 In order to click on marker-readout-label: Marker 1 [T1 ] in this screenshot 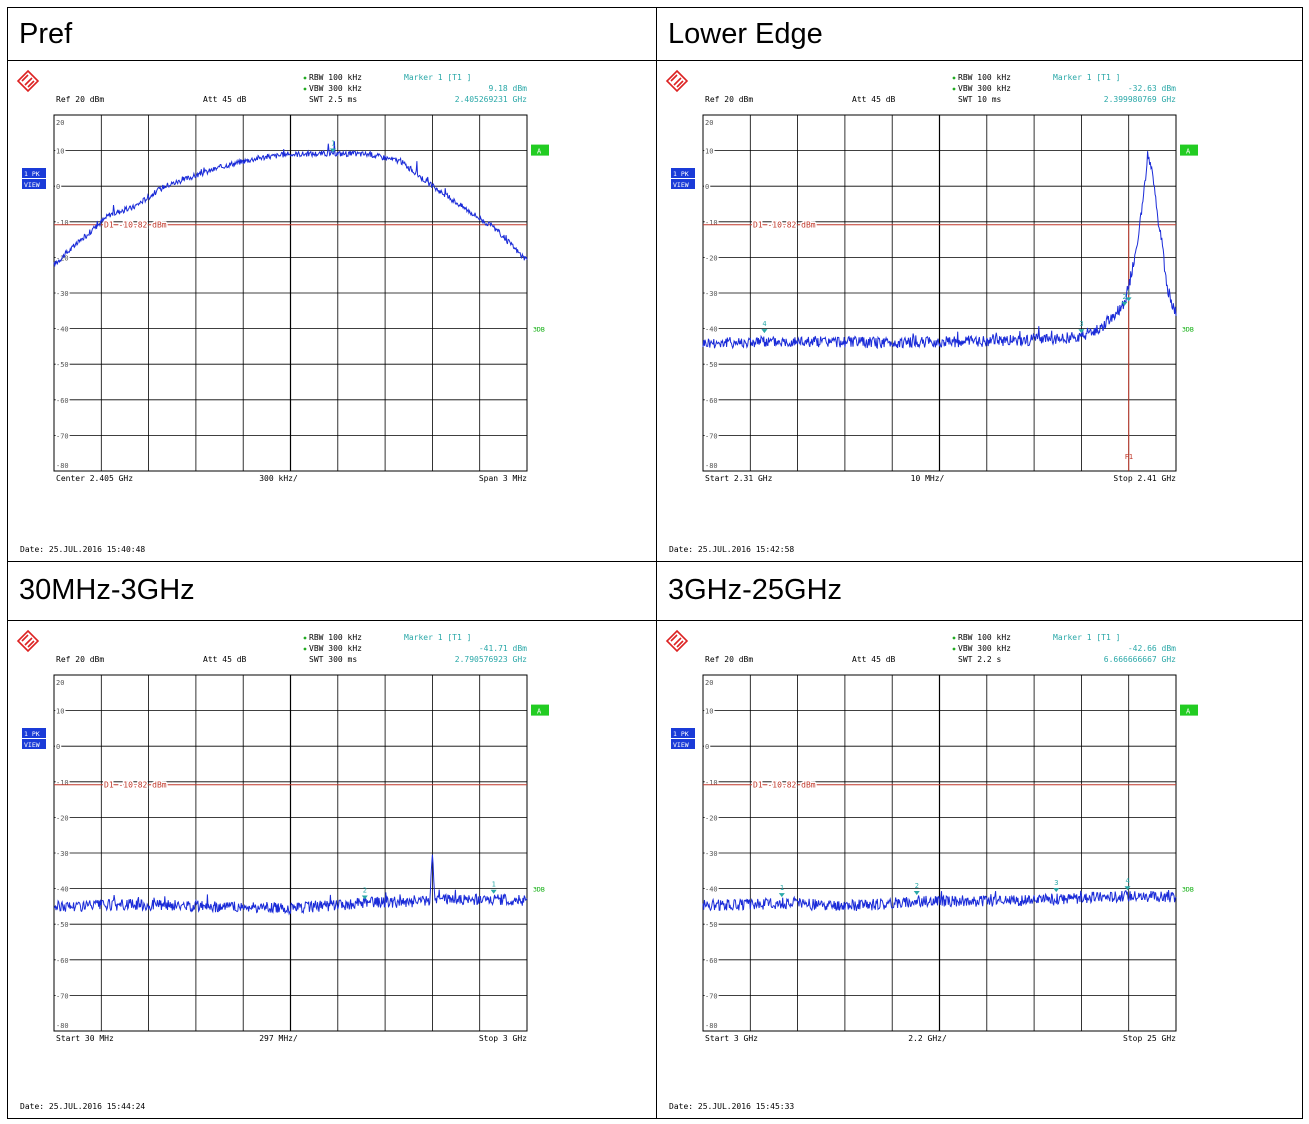, I will do `click(1086, 77)`.